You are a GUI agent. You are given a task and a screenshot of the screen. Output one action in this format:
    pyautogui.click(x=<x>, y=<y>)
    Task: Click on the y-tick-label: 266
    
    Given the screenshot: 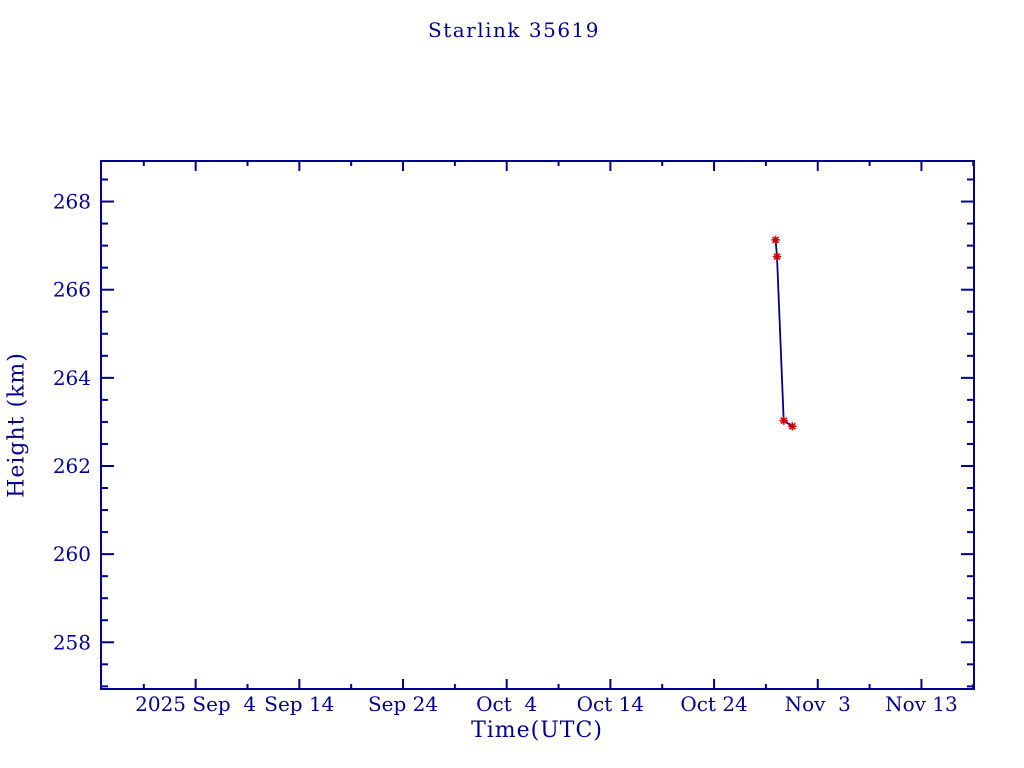 What is the action you would take?
    pyautogui.click(x=72, y=290)
    